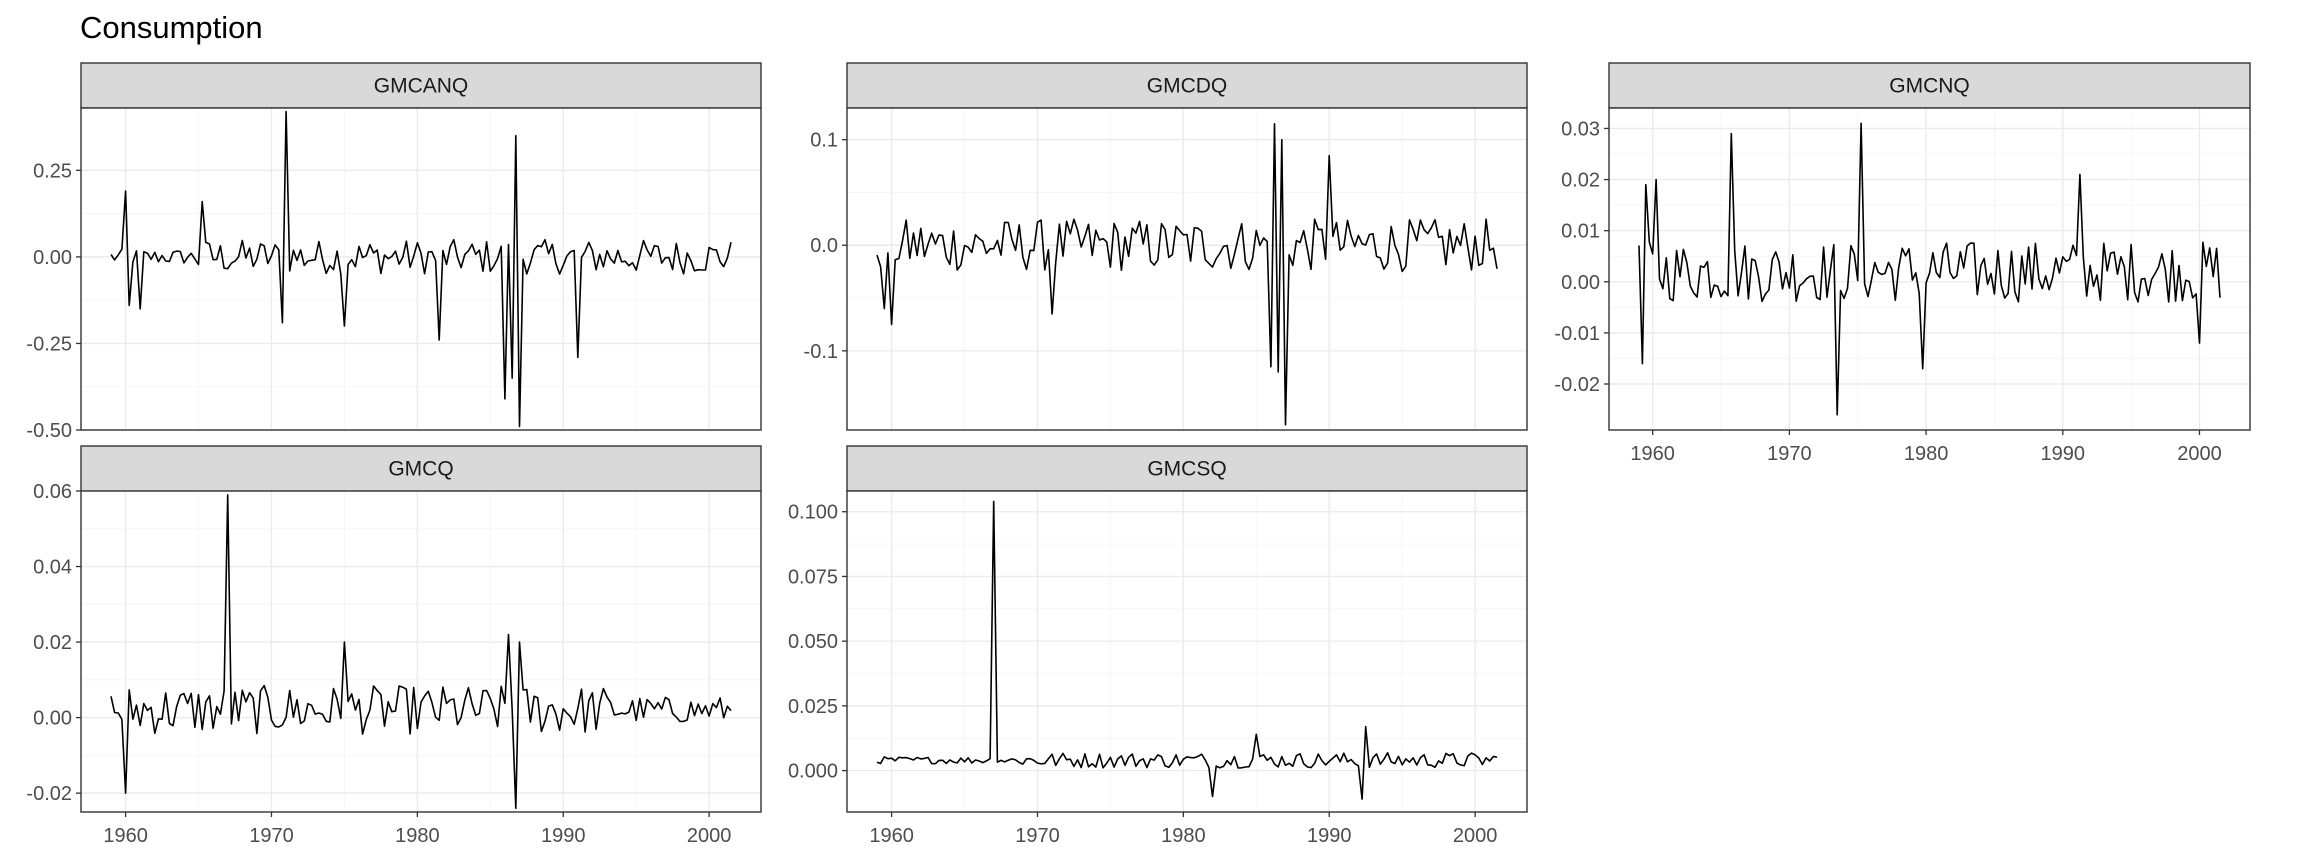  What do you see at coordinates (49, 344) in the screenshot?
I see `y-tick-label: -0.25` at bounding box center [49, 344].